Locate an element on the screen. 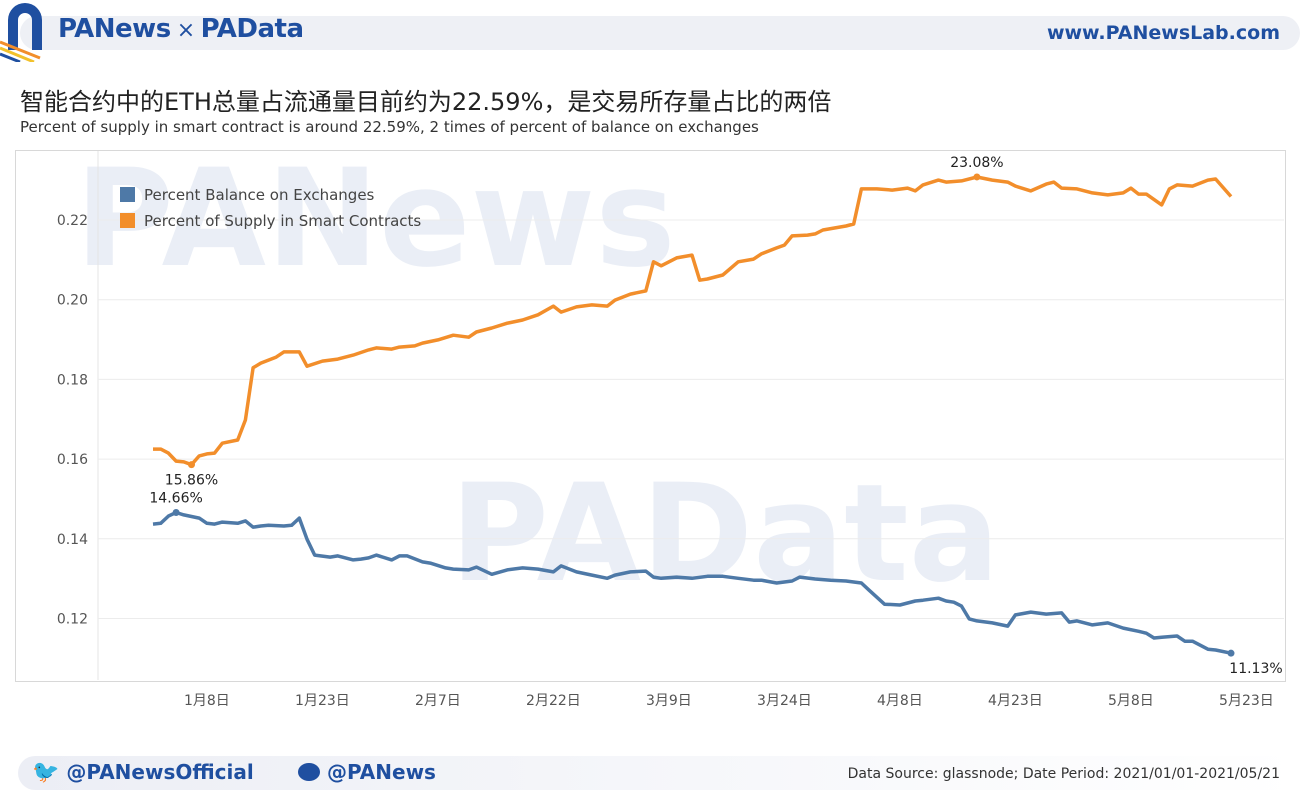 The image size is (1300, 791). annotation-label: 15.86% is located at coordinates (191, 481).